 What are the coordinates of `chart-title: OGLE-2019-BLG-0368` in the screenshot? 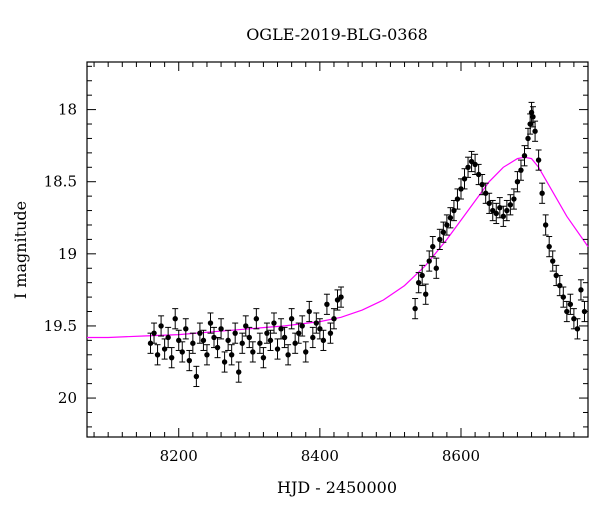 It's located at (337, 34).